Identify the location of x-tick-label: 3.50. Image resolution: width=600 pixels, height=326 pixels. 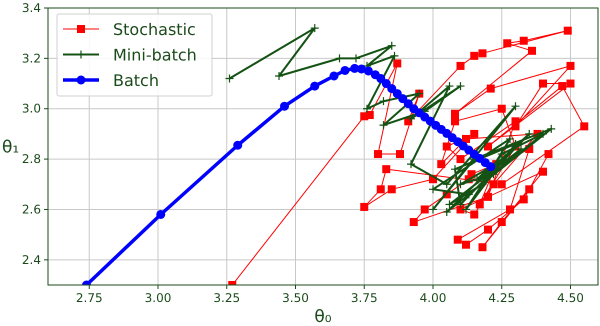
(295, 298).